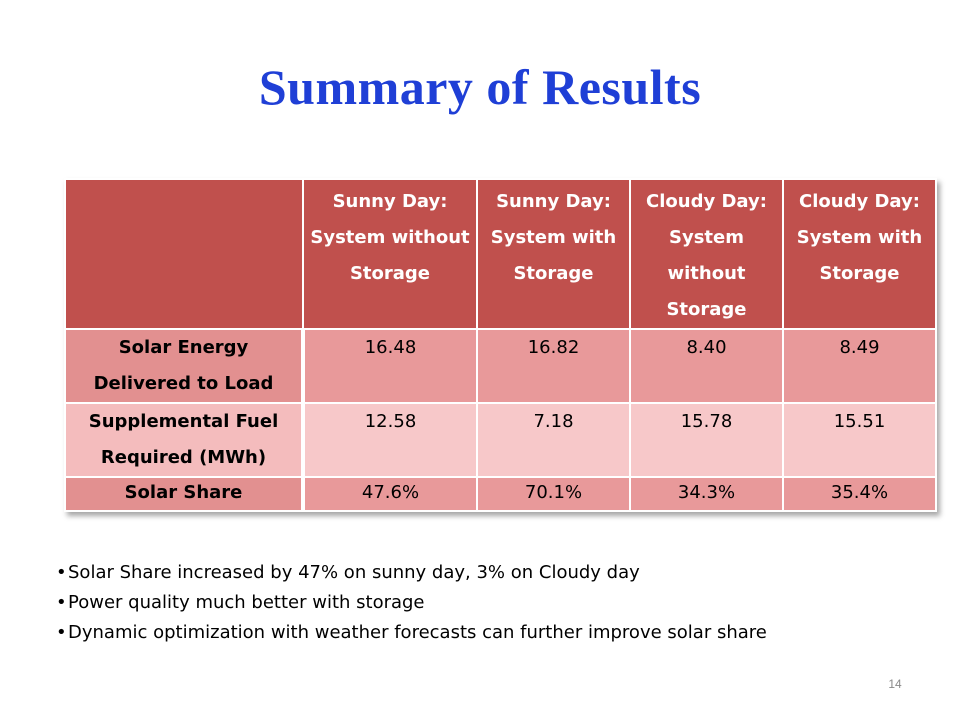 This screenshot has height=720, width=960. Describe the element at coordinates (184, 366) in the screenshot. I see `row-label: Solar Energy Delivered to Load` at that location.